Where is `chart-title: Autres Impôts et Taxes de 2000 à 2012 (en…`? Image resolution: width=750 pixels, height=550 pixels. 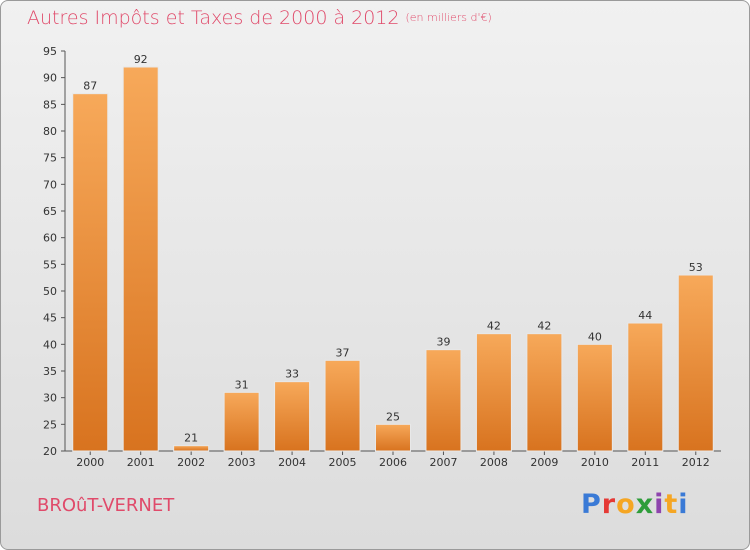 chart-title: Autres Impôts et Taxes de 2000 à 2012 (en… is located at coordinates (259, 18).